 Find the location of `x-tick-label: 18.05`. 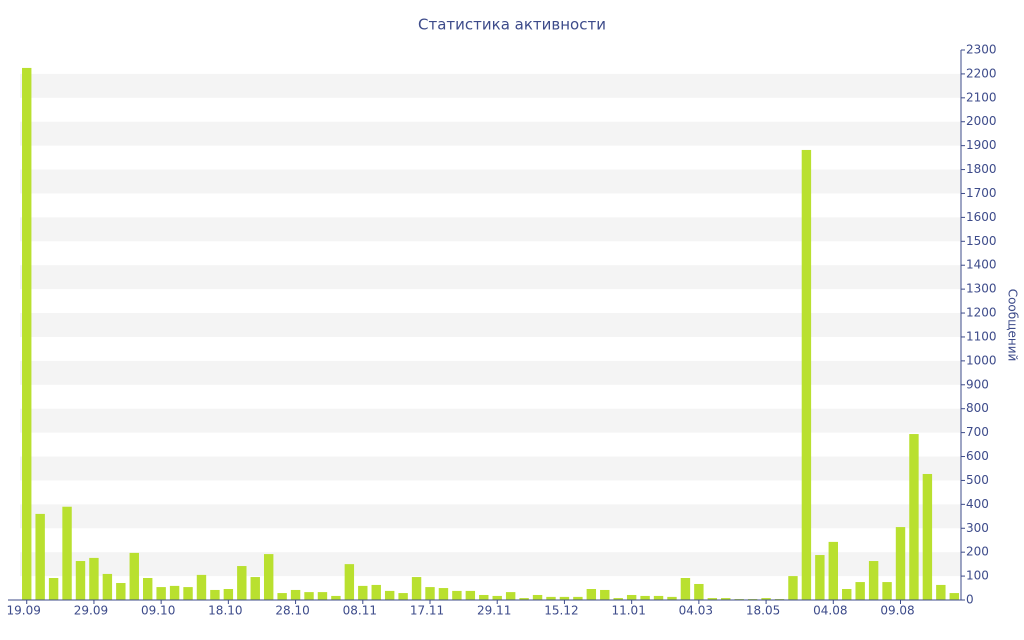

x-tick-label: 18.05 is located at coordinates (763, 611).